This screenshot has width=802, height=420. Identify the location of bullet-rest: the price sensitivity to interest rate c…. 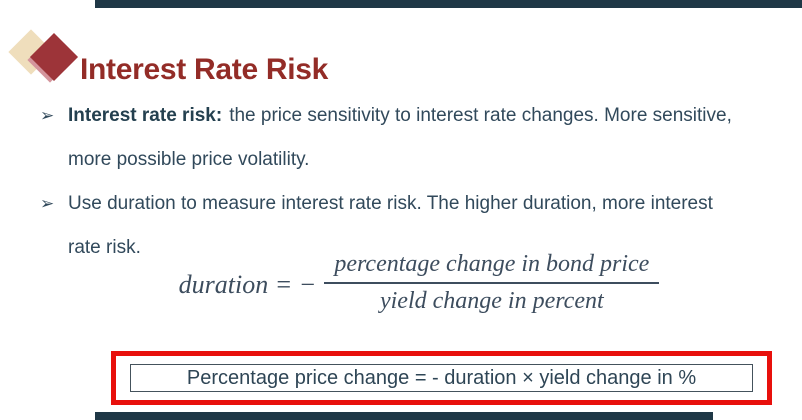
(400, 137).